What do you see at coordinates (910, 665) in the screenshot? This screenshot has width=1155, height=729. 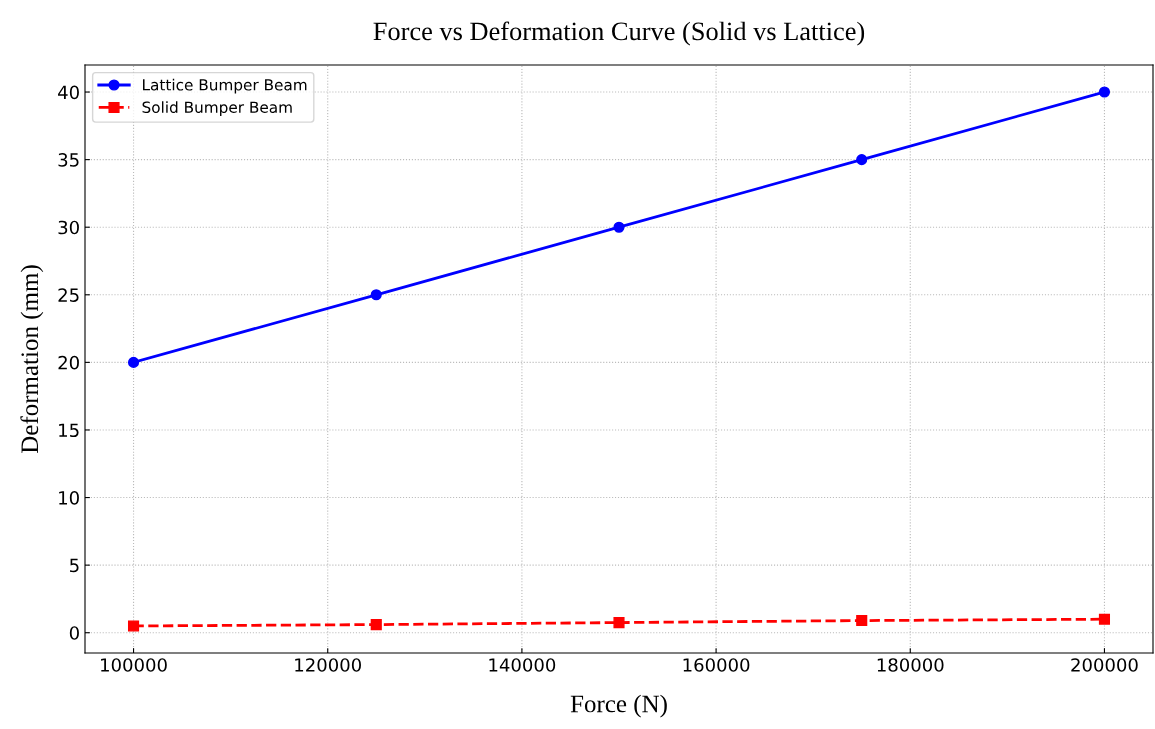 I see `x-tick-label: 180000` at bounding box center [910, 665].